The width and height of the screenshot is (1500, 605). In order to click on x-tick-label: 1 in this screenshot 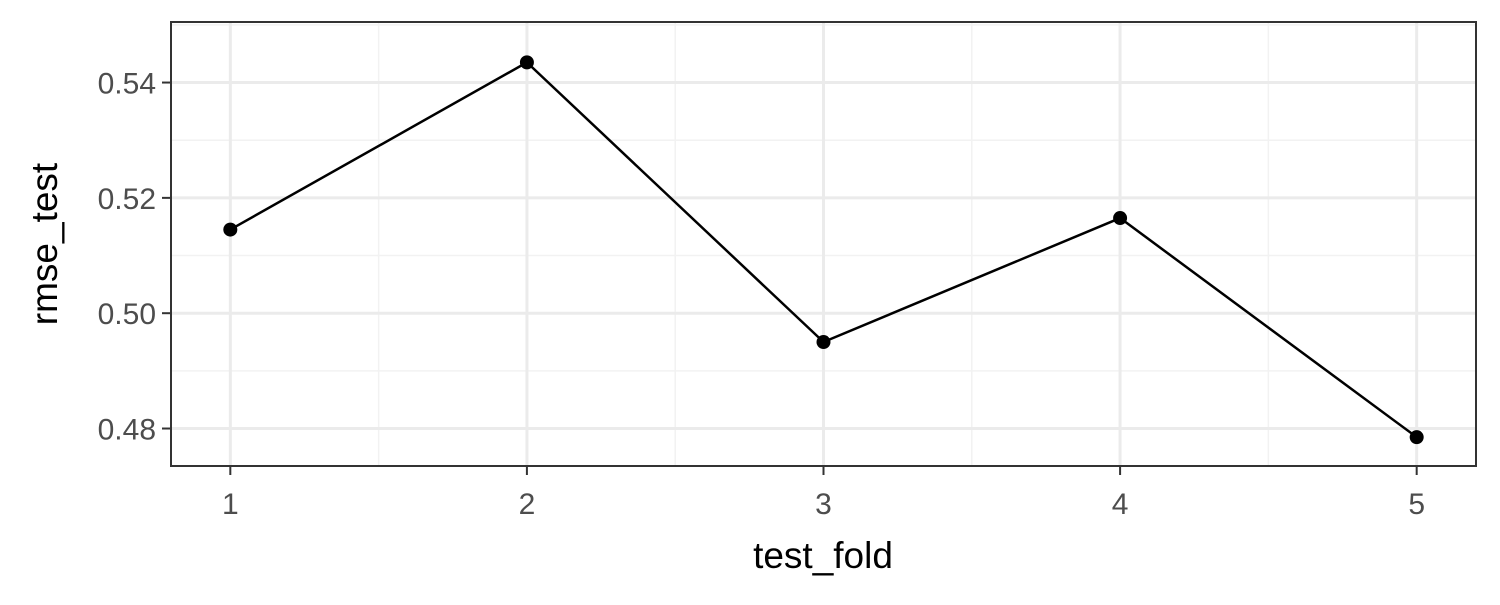, I will do `click(230, 504)`.